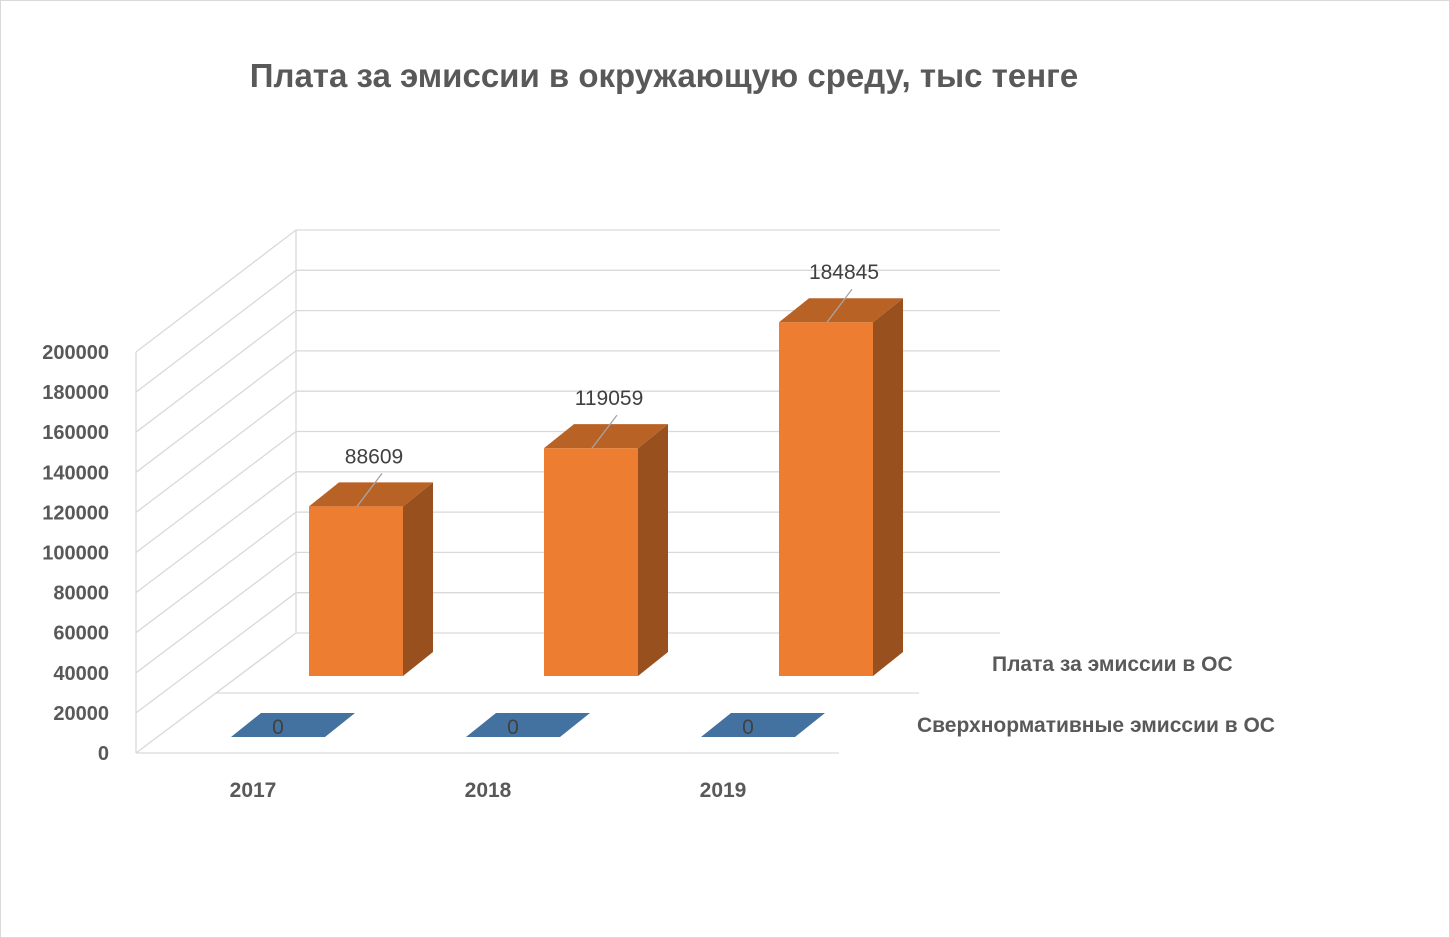 Image resolution: width=1450 pixels, height=938 pixels. What do you see at coordinates (723, 790) in the screenshot?
I see `x-category-label: 2019` at bounding box center [723, 790].